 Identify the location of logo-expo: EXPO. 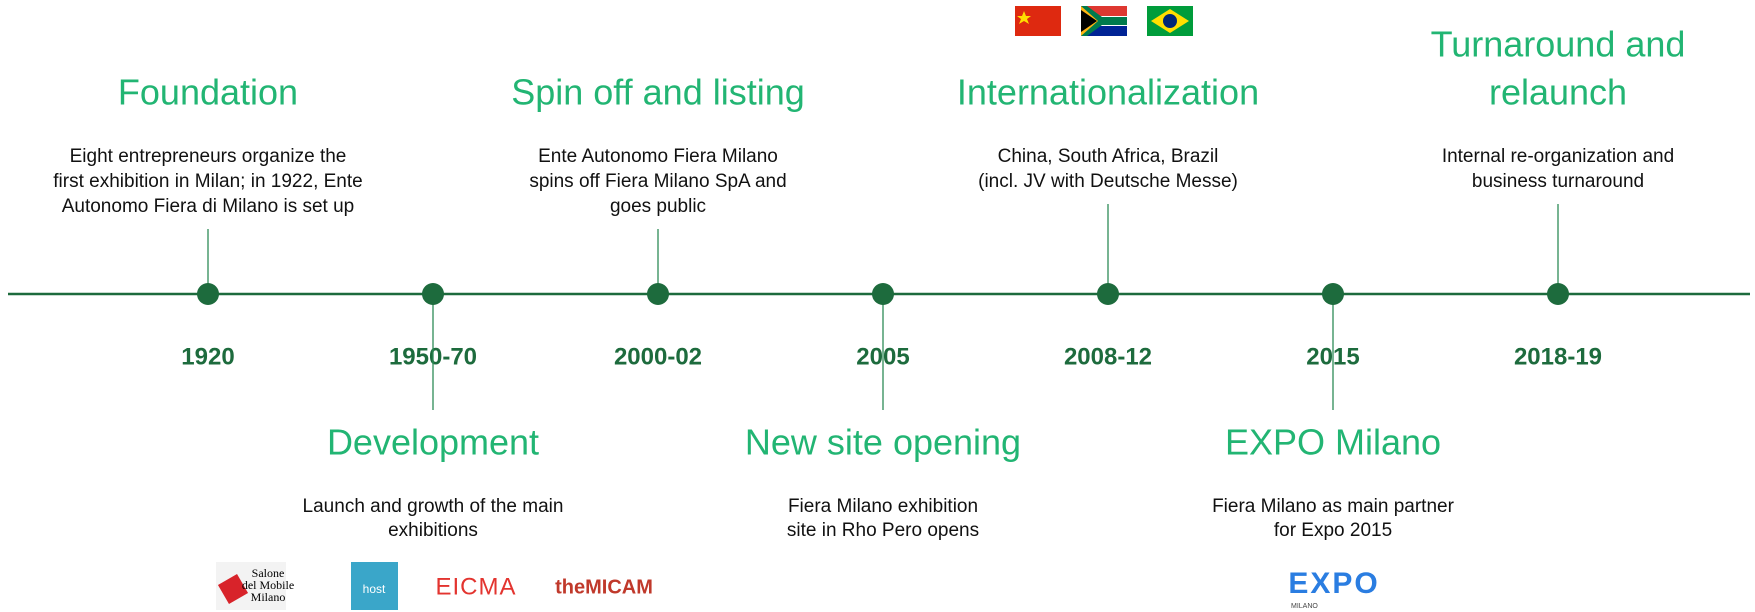
(1333, 583).